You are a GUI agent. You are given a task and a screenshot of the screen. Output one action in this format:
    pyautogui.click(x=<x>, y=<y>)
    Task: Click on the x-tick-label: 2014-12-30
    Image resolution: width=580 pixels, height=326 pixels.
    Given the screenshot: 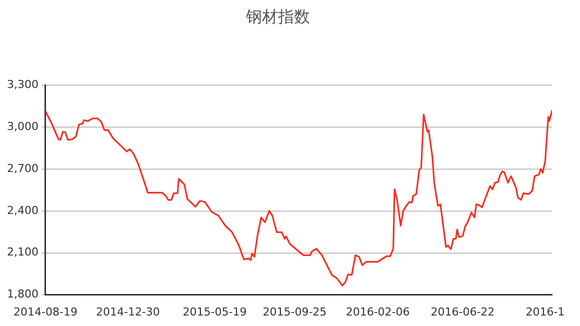 What is the action you would take?
    pyautogui.click(x=128, y=311)
    